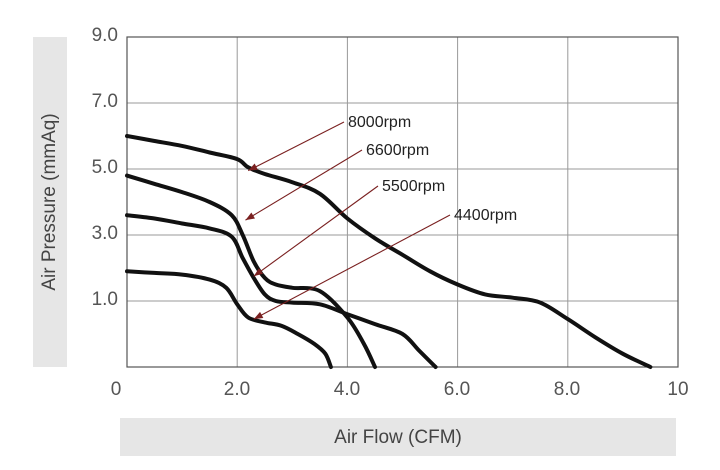 Image resolution: width=720 pixels, height=470 pixels. What do you see at coordinates (567, 389) in the screenshot?
I see `x-tick-label: 8.0` at bounding box center [567, 389].